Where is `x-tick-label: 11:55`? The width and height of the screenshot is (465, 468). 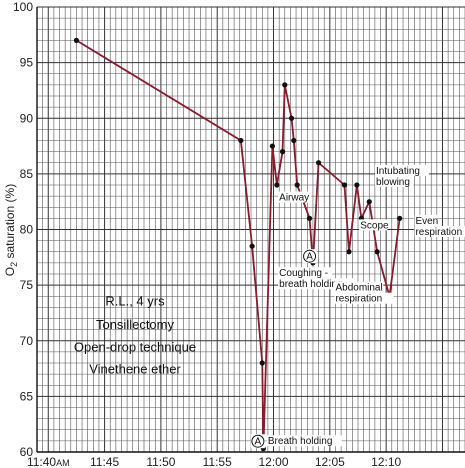
x-tick-label: 11:55 is located at coordinates (217, 461).